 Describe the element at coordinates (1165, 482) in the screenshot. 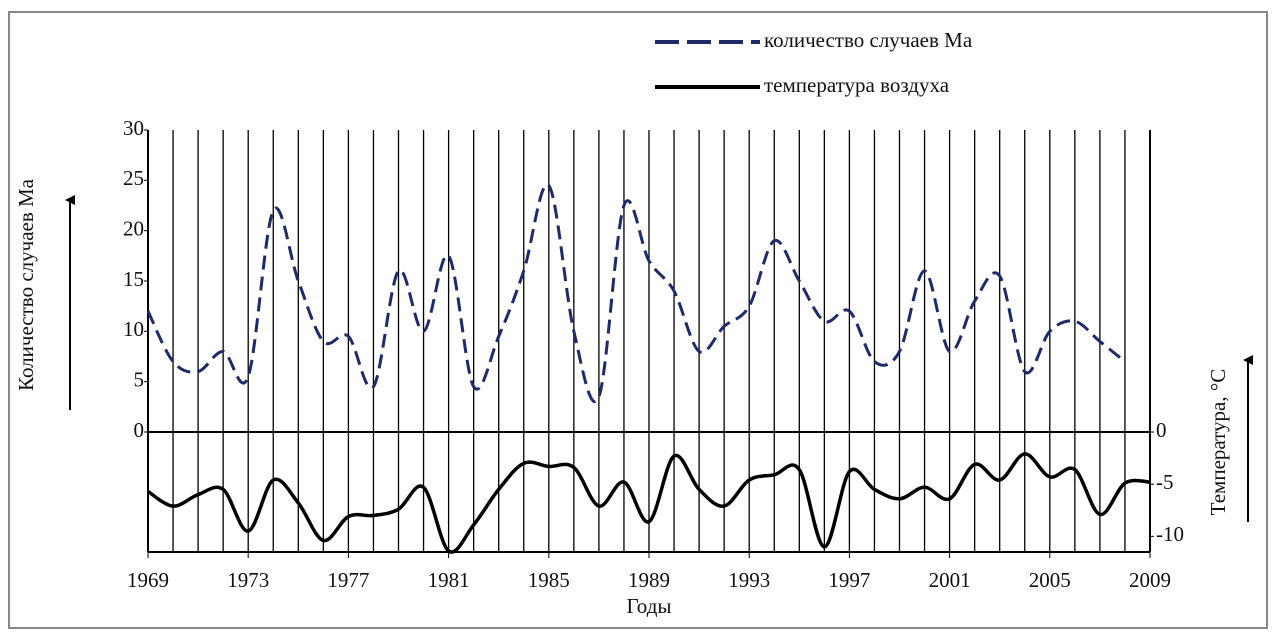

I see `y2-tick-label: -5` at that location.